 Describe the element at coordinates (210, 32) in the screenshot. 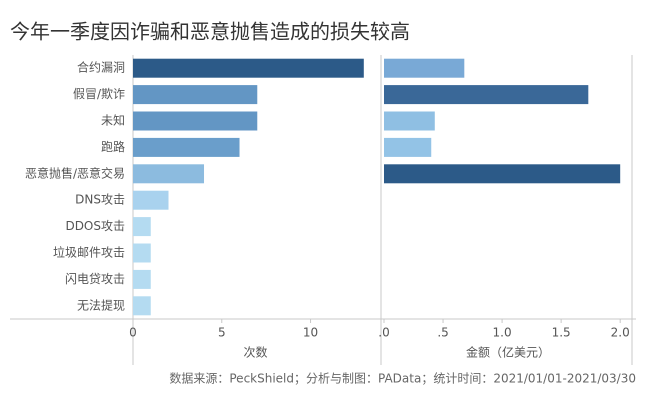

I see `chart-title: 今年一季度因诈骗和恶意抛售造成的损失较高` at that location.